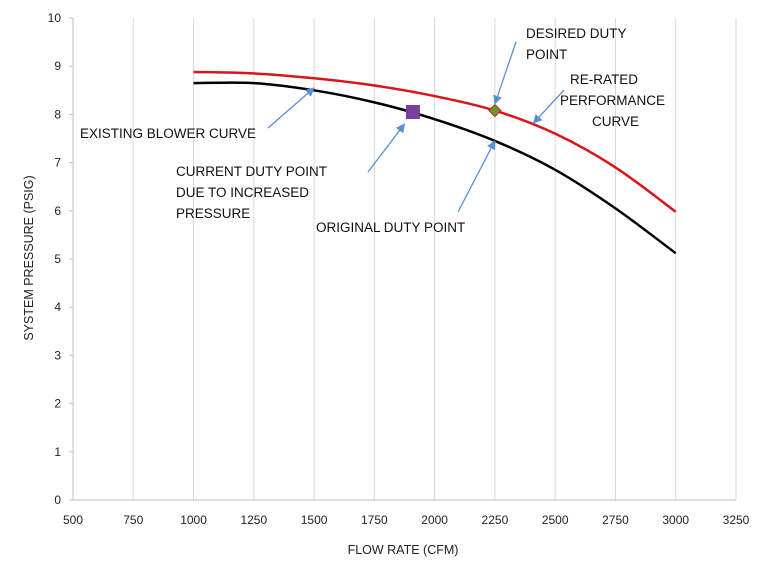 The image size is (768, 573). I want to click on current-duty-point-label: CURRENT DUTY POINT, so click(251, 171).